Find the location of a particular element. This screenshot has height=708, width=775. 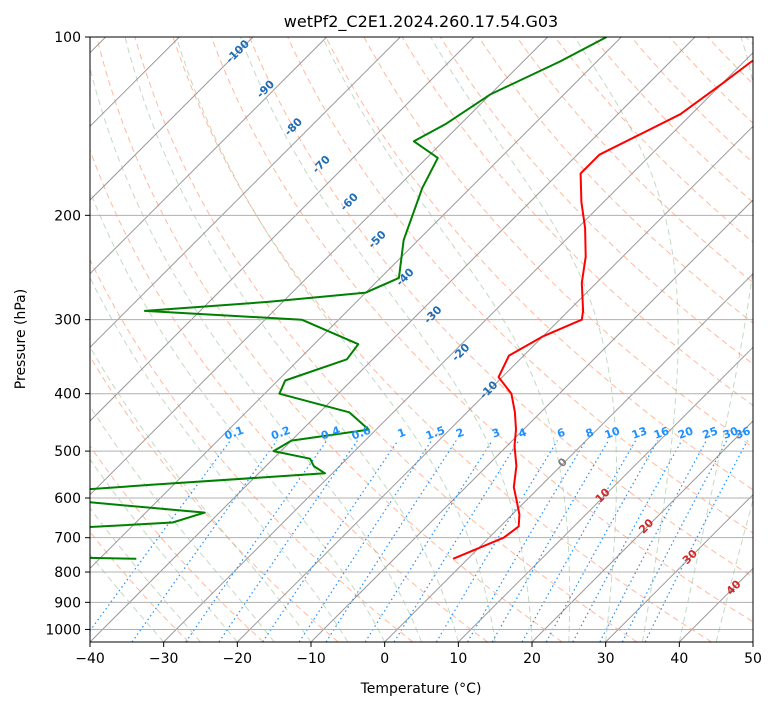

mixing-ratio-label: 0.6 is located at coordinates (361, 433).